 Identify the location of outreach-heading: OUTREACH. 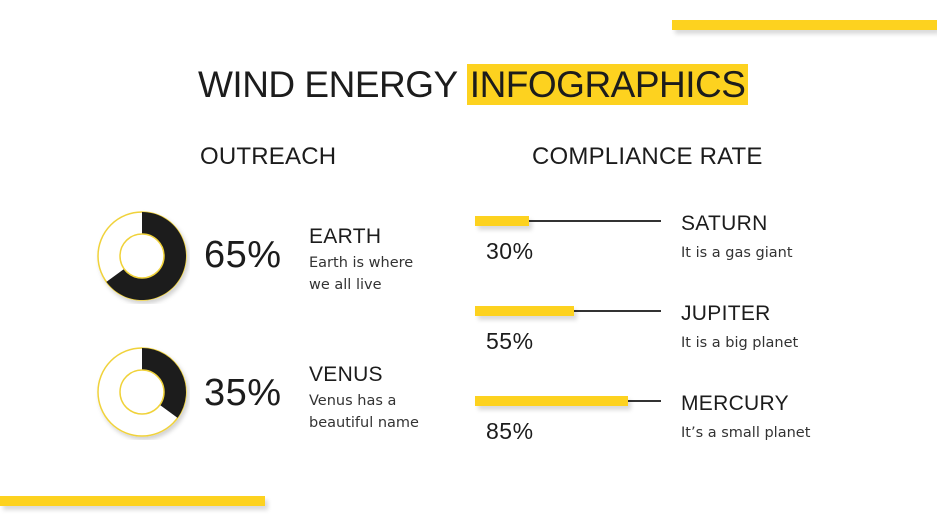
(268, 156).